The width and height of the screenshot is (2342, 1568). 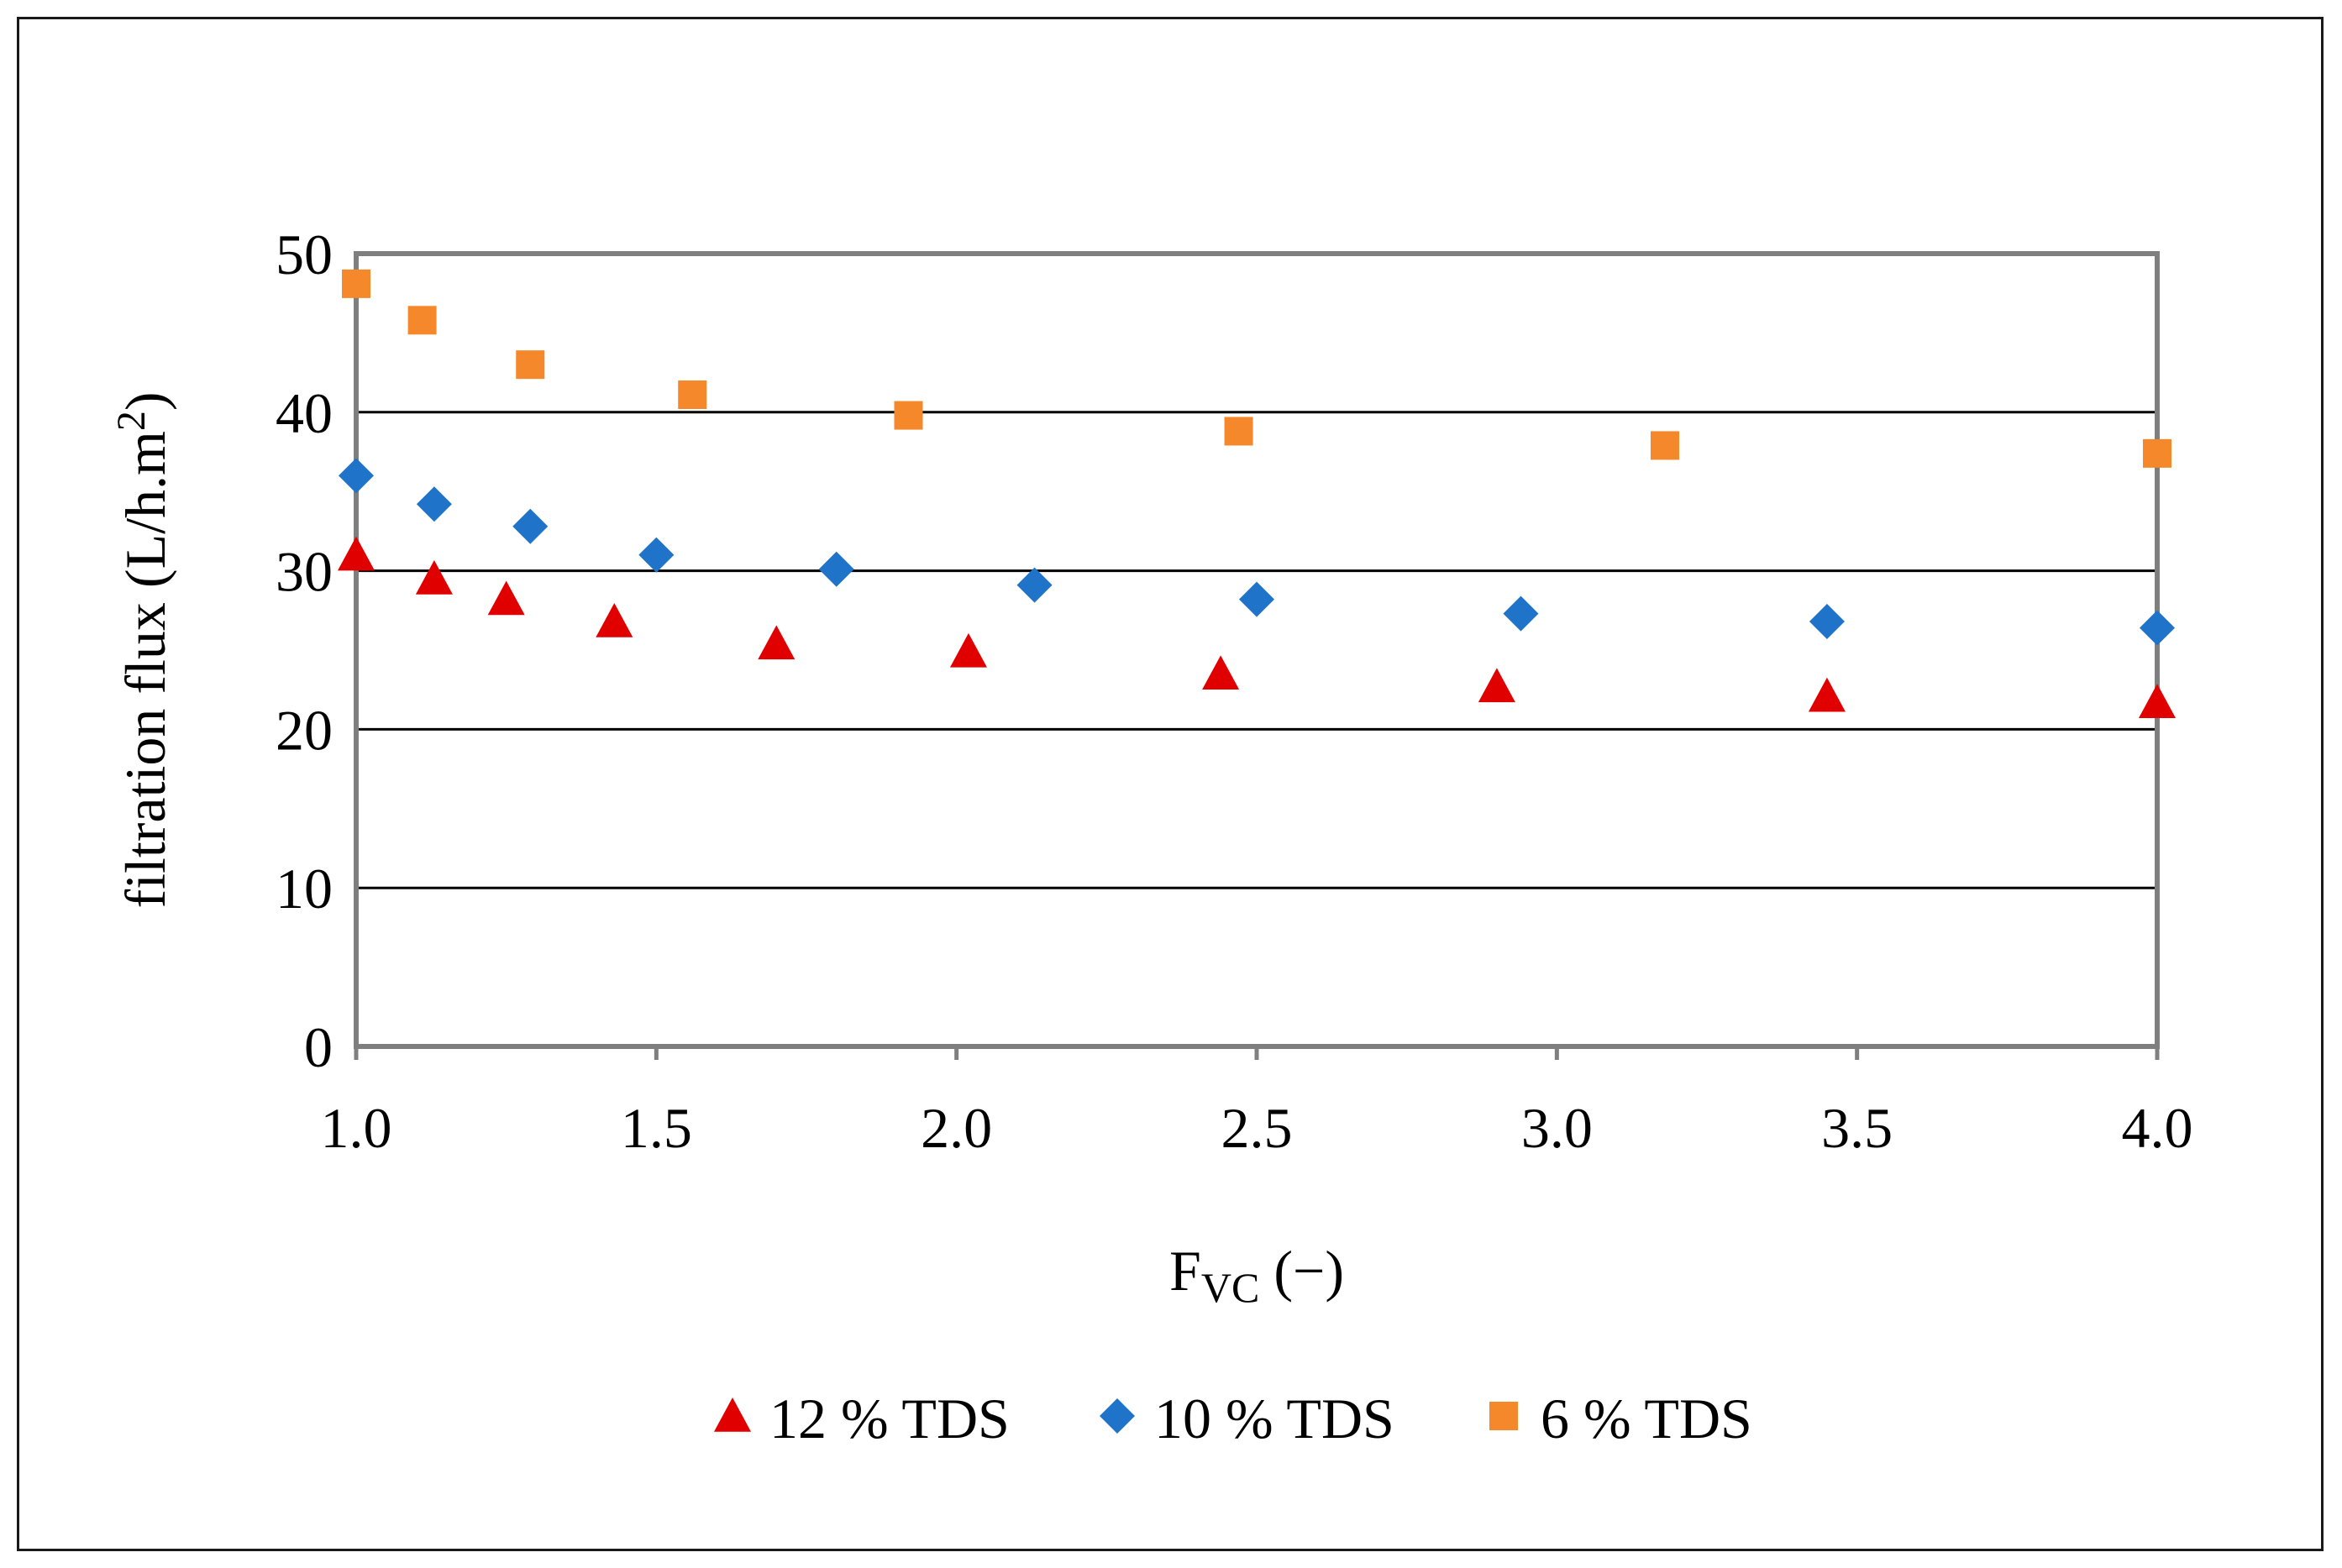 What do you see at coordinates (1230, 1287) in the screenshot?
I see `x-axis-title-subscript: VC` at bounding box center [1230, 1287].